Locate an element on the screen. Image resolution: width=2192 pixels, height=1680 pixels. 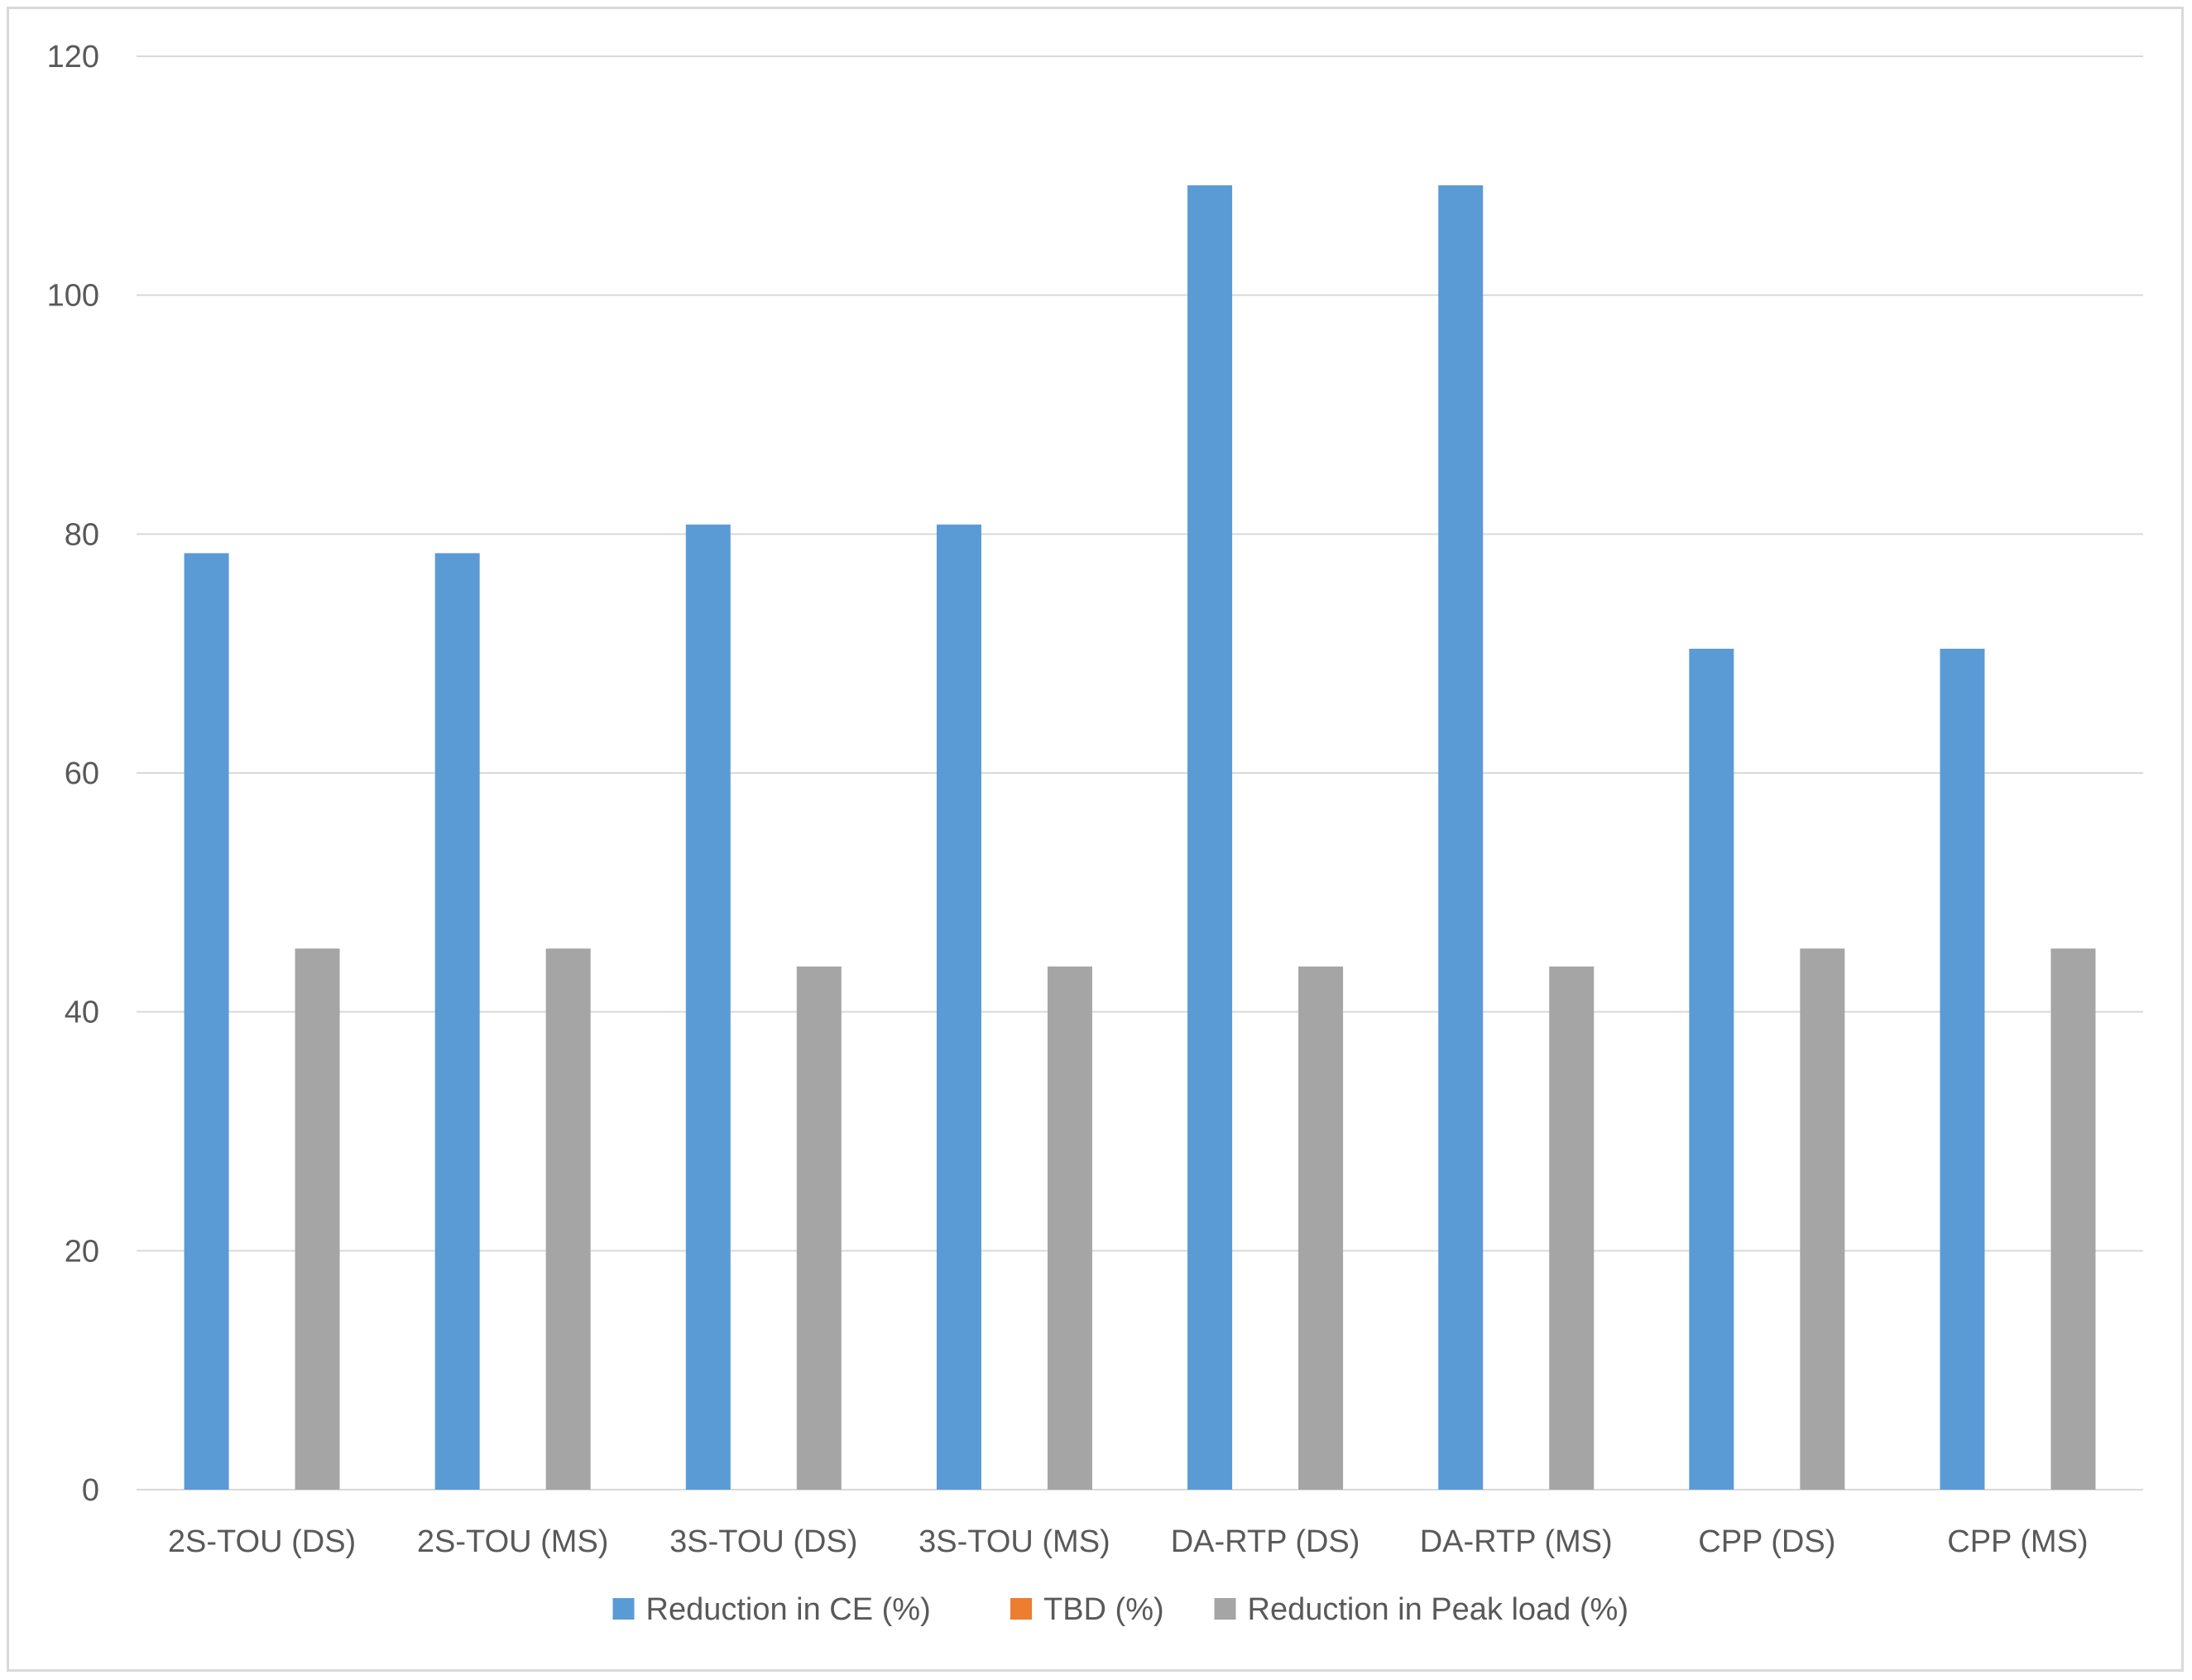
y-tick-label: 100 is located at coordinates (73, 296).